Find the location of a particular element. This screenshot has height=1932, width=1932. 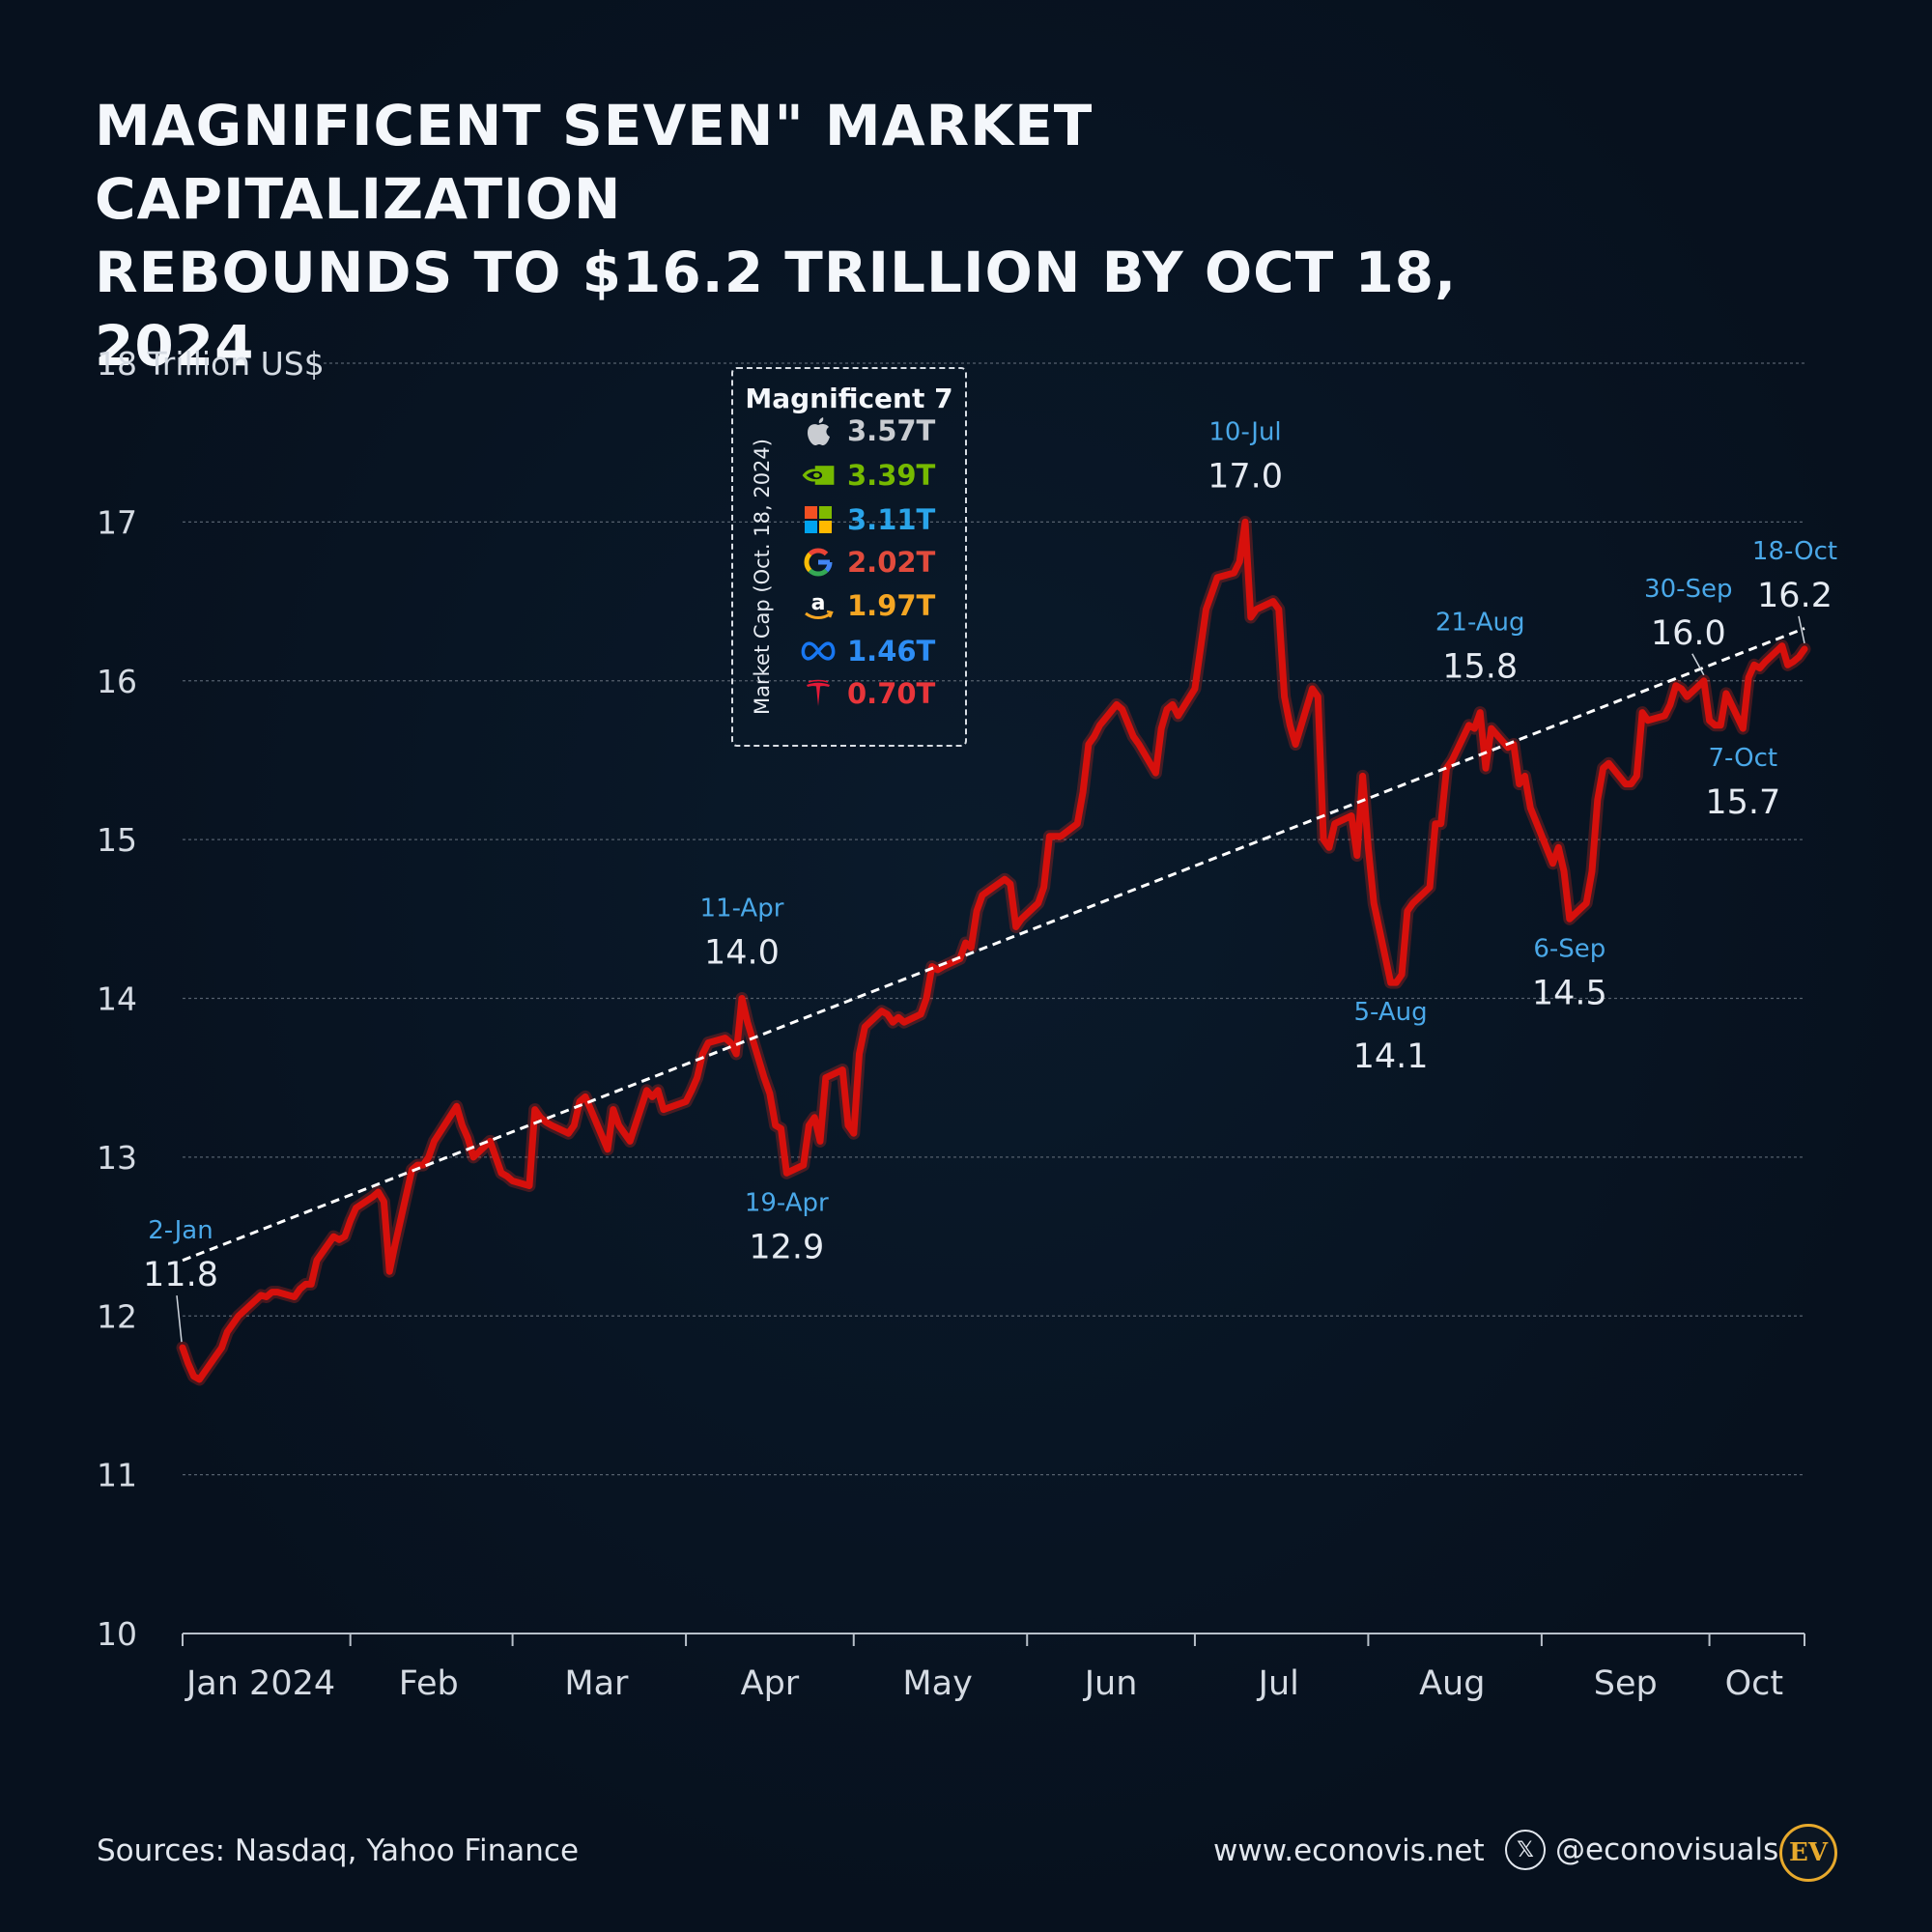

x-tick-label: Aug is located at coordinates (1452, 1683).